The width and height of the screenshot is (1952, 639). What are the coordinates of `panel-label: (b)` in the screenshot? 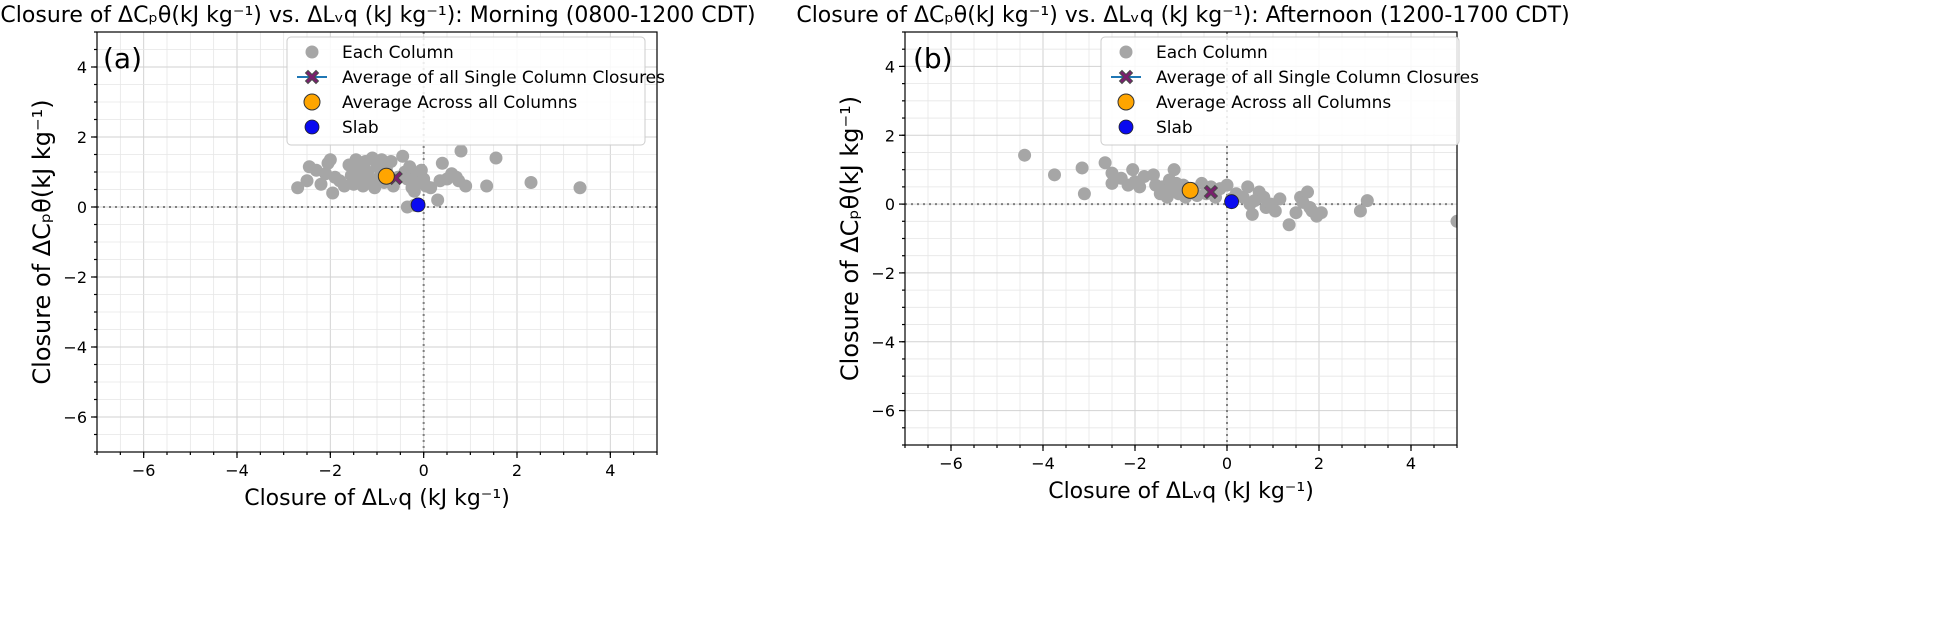 It's located at (933, 58).